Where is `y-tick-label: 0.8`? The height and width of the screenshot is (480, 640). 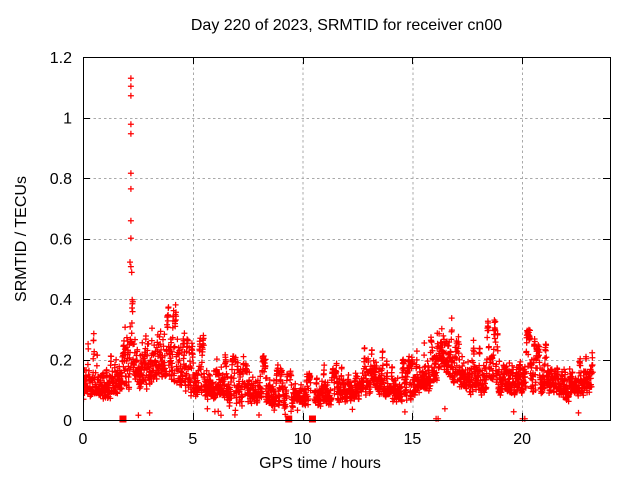 y-tick-label: 0.8 is located at coordinates (61, 179).